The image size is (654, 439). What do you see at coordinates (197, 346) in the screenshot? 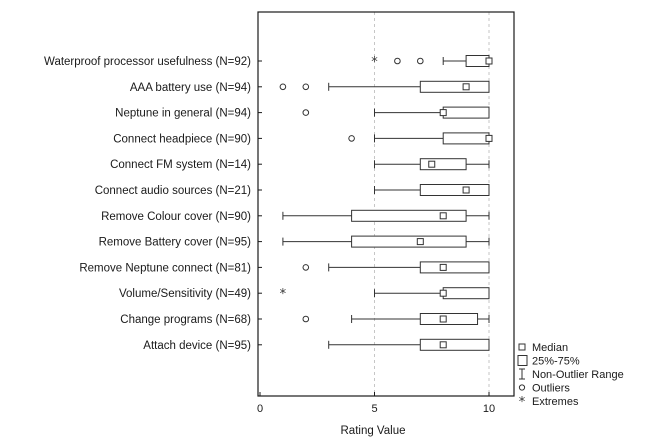
I see `category-label: Attach device (N=95)` at bounding box center [197, 346].